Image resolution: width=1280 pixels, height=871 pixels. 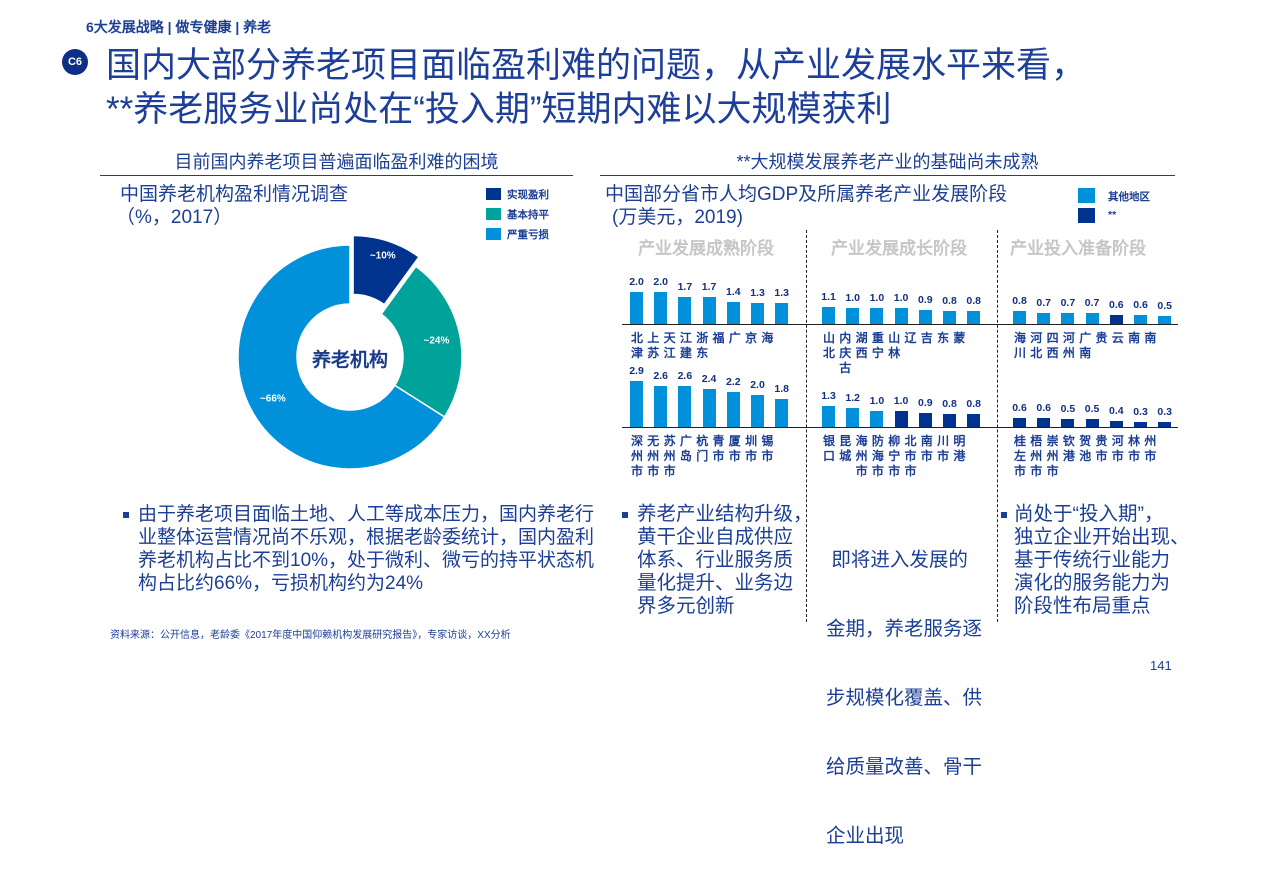 I want to click on legend-swatch-breakeven, so click(x=493, y=214).